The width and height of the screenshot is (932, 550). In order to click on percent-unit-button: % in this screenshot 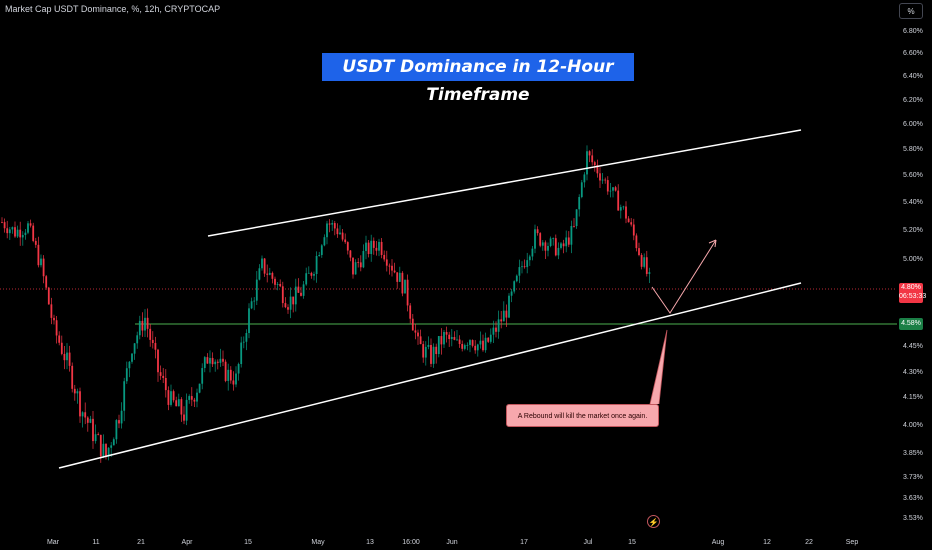, I will do `click(911, 11)`.